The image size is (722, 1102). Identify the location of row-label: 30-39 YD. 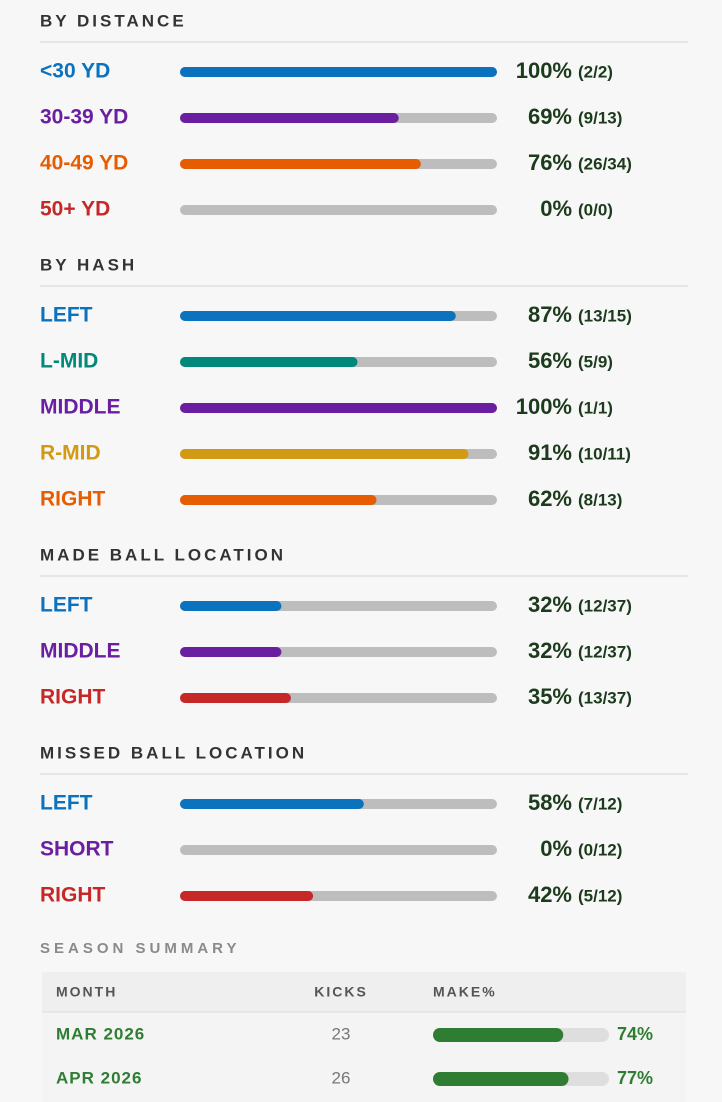
(84, 117).